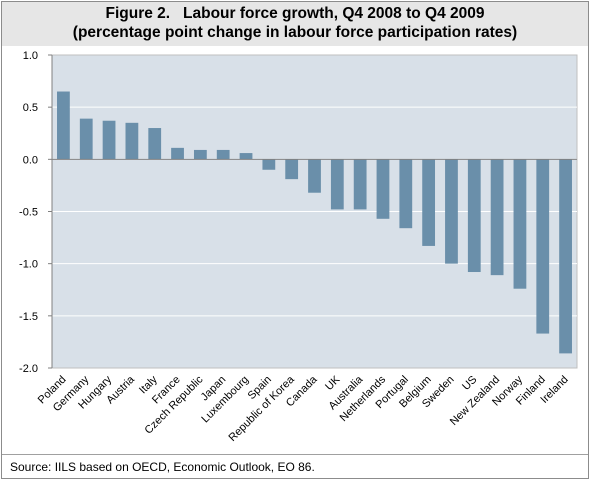 This screenshot has width=590, height=480. What do you see at coordinates (429, 202) in the screenshot?
I see `bar-belgium` at bounding box center [429, 202].